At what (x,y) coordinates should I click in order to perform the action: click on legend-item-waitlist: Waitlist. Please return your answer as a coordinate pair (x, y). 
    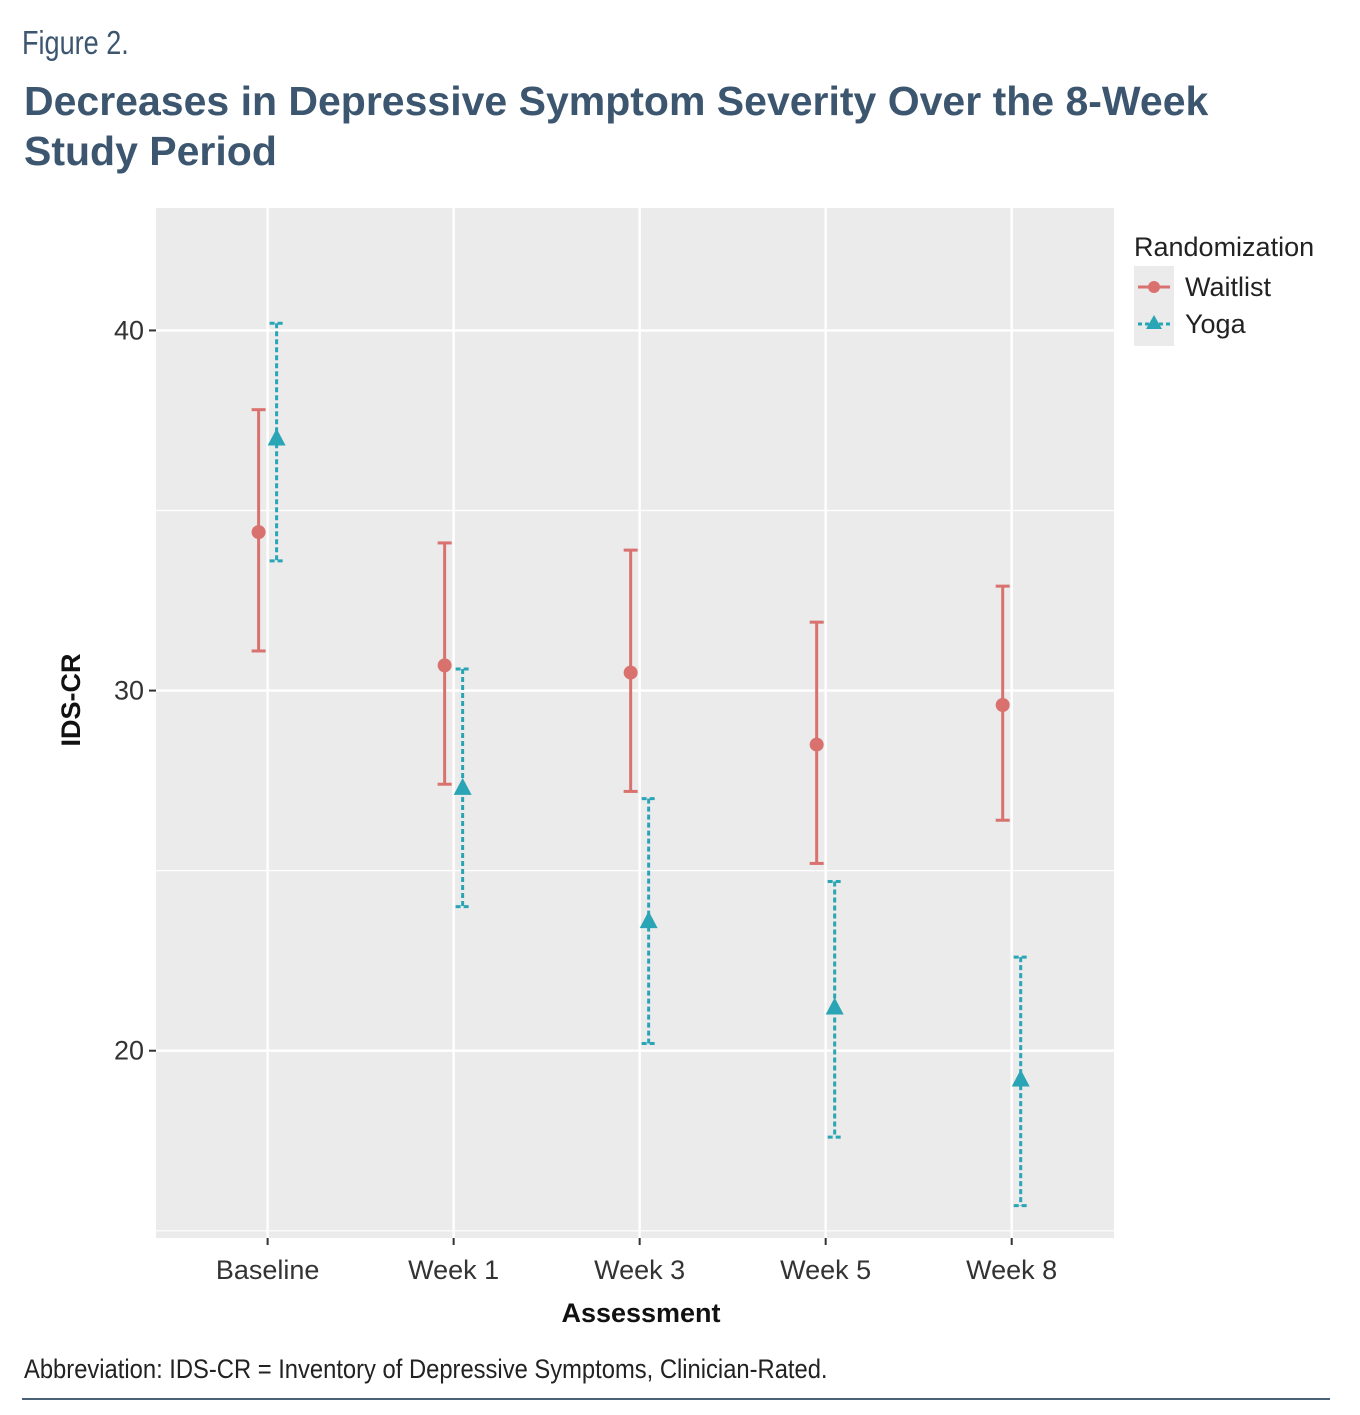
    Looking at the image, I should click on (1204, 287).